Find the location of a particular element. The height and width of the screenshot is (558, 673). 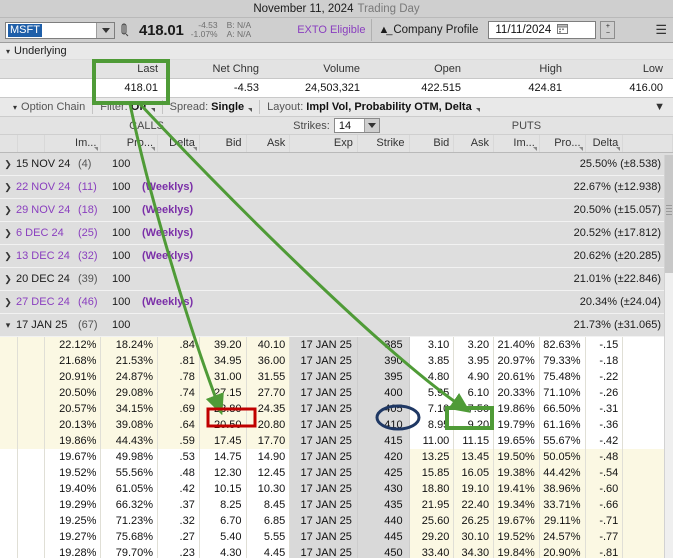

expand-all-icon: ▼ is located at coordinates (659, 107).